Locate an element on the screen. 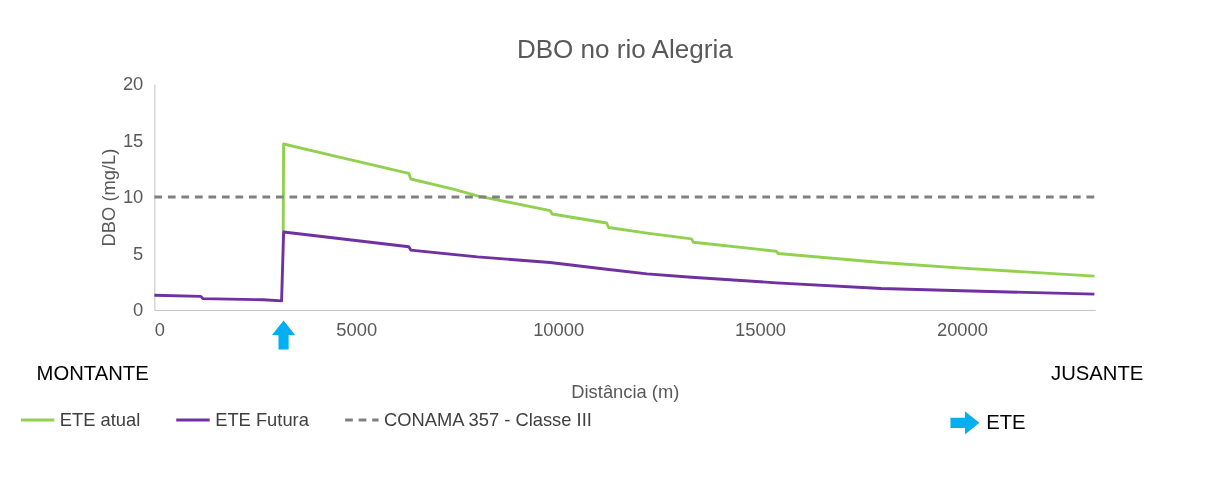 This screenshot has width=1211, height=482. text: ETE is located at coordinates (1006, 421).